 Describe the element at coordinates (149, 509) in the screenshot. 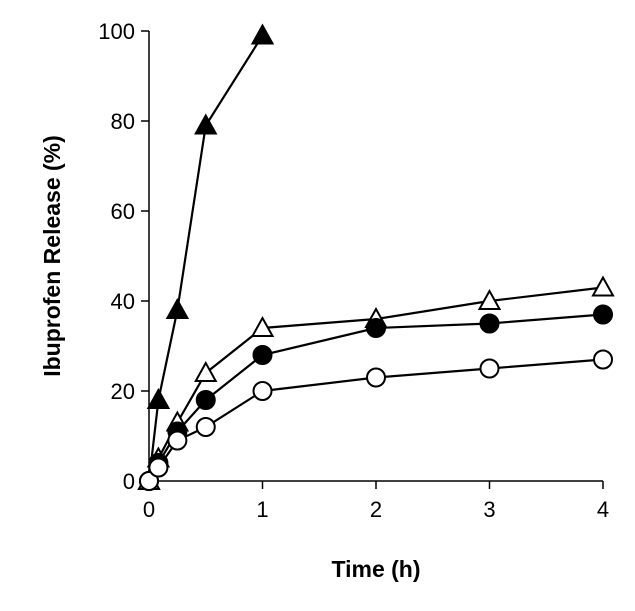

I see `x-tick-label: 0` at that location.